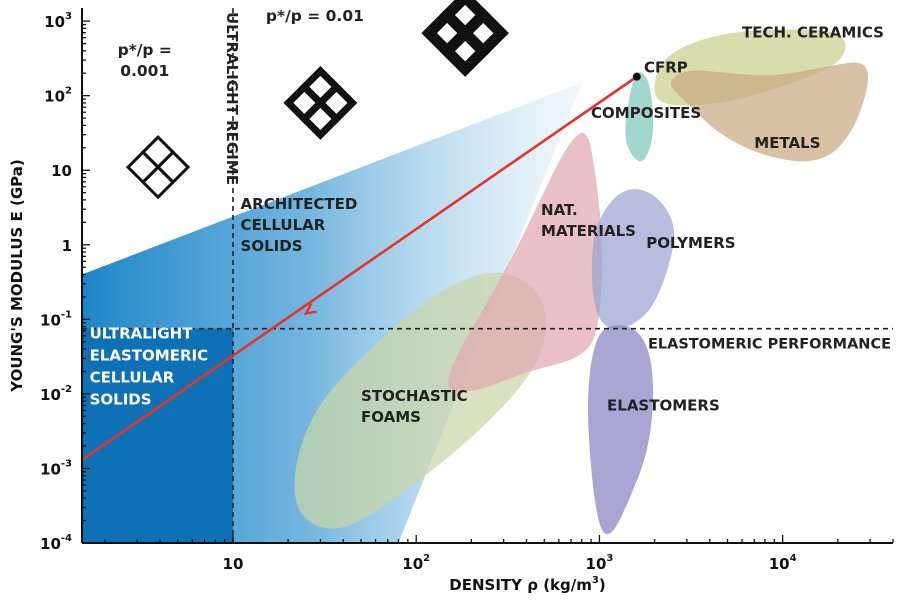 The height and width of the screenshot is (601, 901). What do you see at coordinates (149, 367) in the screenshot?
I see `label-ultralight-elastomeric-cellular-solids: ULTRALIGHT ELASTOMERIC CELLULAR SOLIDS` at bounding box center [149, 367].